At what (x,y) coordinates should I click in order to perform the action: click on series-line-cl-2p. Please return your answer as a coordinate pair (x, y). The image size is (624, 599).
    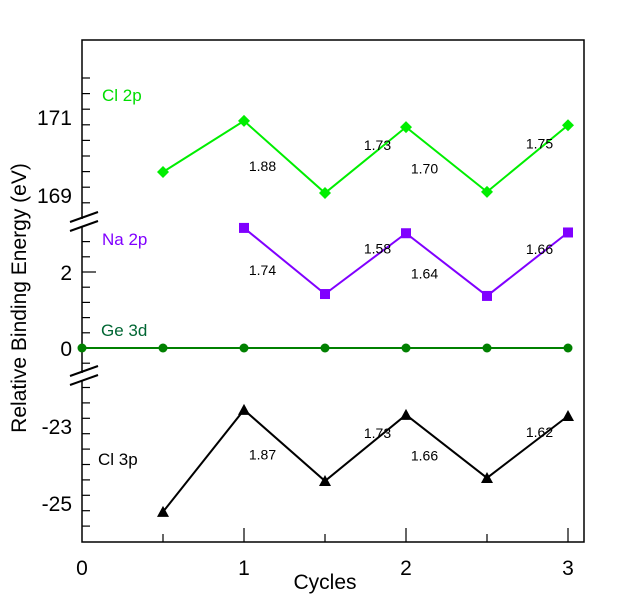
    Looking at the image, I should click on (365, 157).